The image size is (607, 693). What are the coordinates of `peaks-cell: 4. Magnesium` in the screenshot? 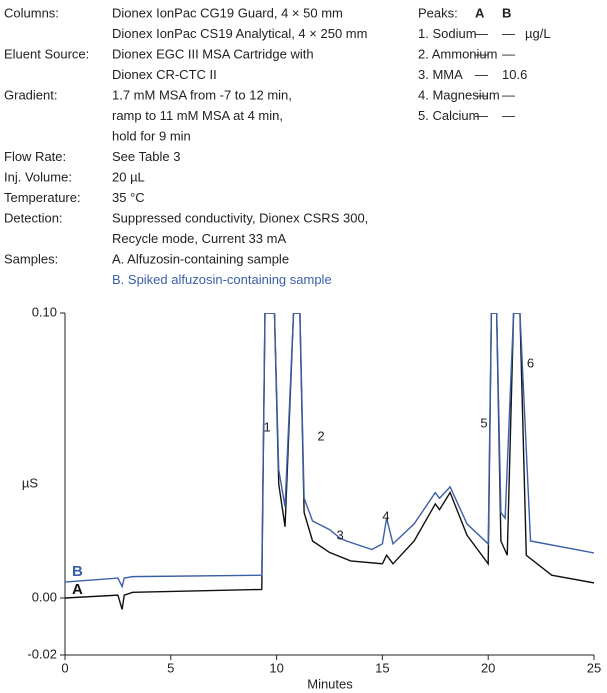 It's located at (459, 94).